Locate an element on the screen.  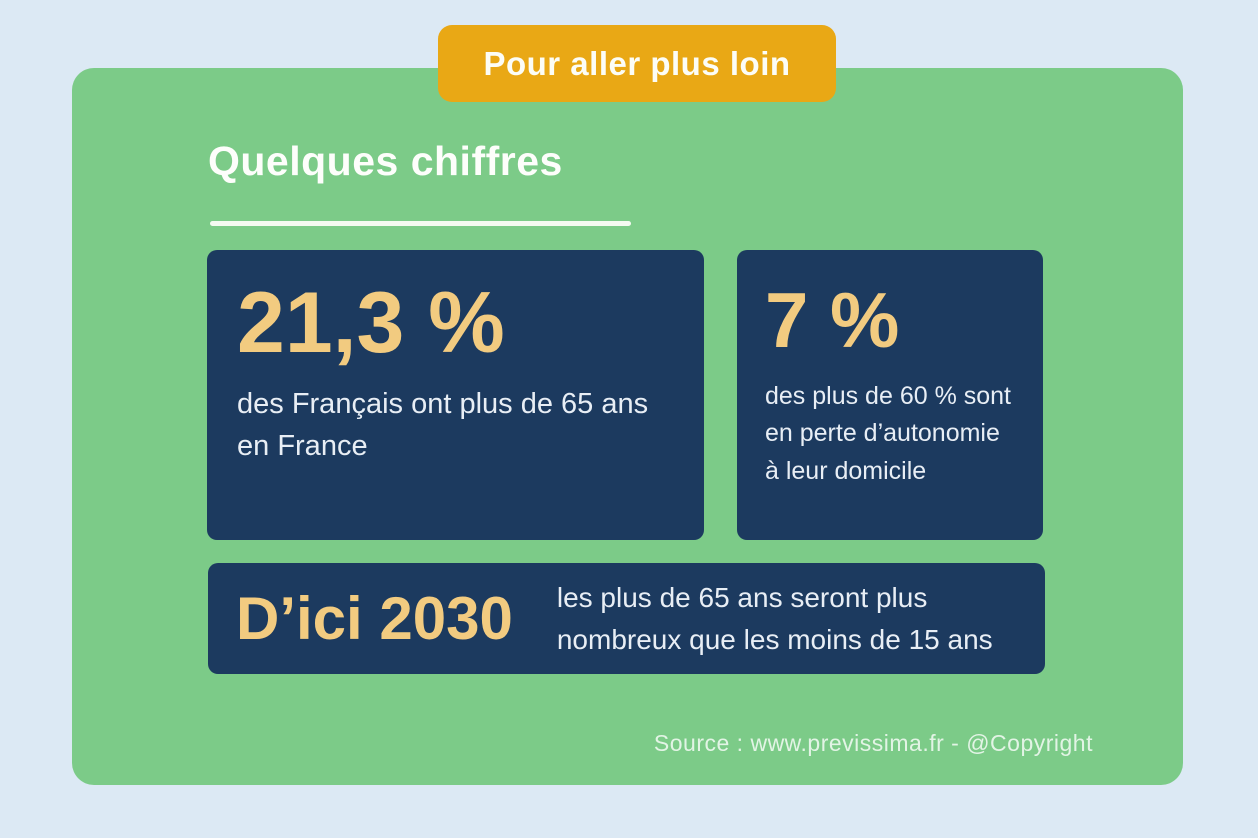
stat-value: 7 % is located at coordinates (832, 320).